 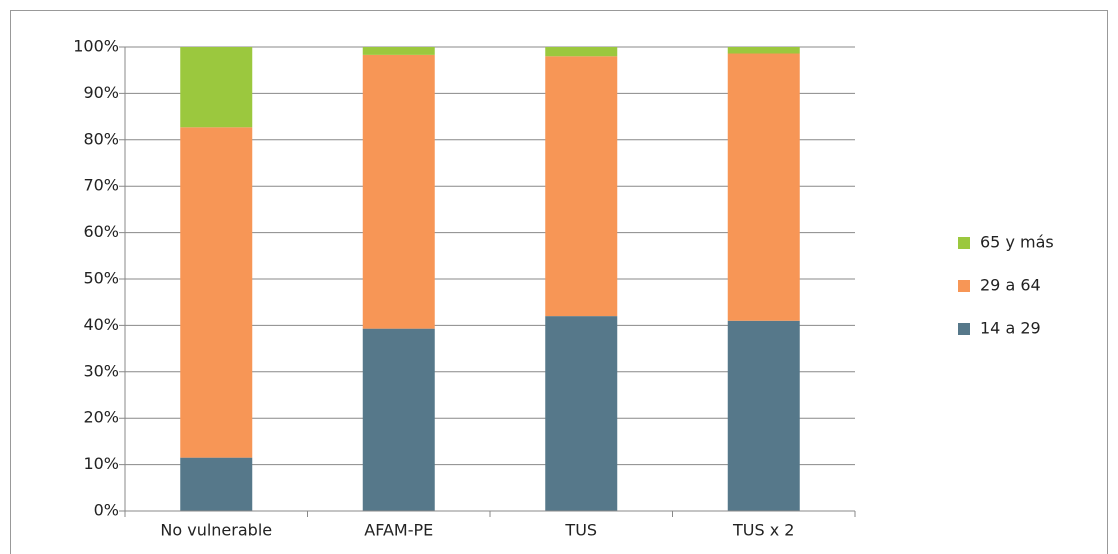 I want to click on legend-label: 65 y más, so click(x=1017, y=242).